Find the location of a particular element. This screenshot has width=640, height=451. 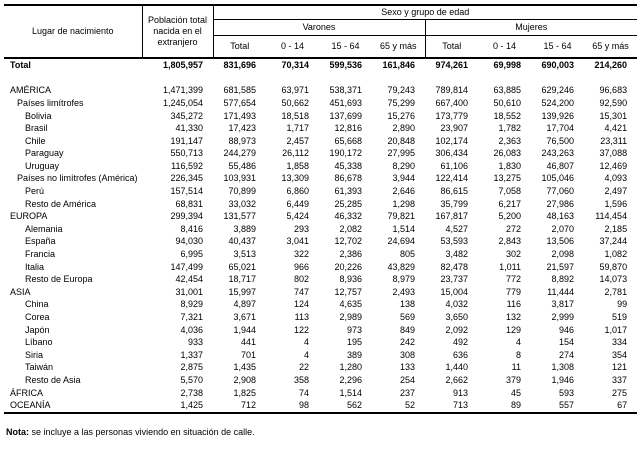

value-cell: 116 is located at coordinates (513, 304).